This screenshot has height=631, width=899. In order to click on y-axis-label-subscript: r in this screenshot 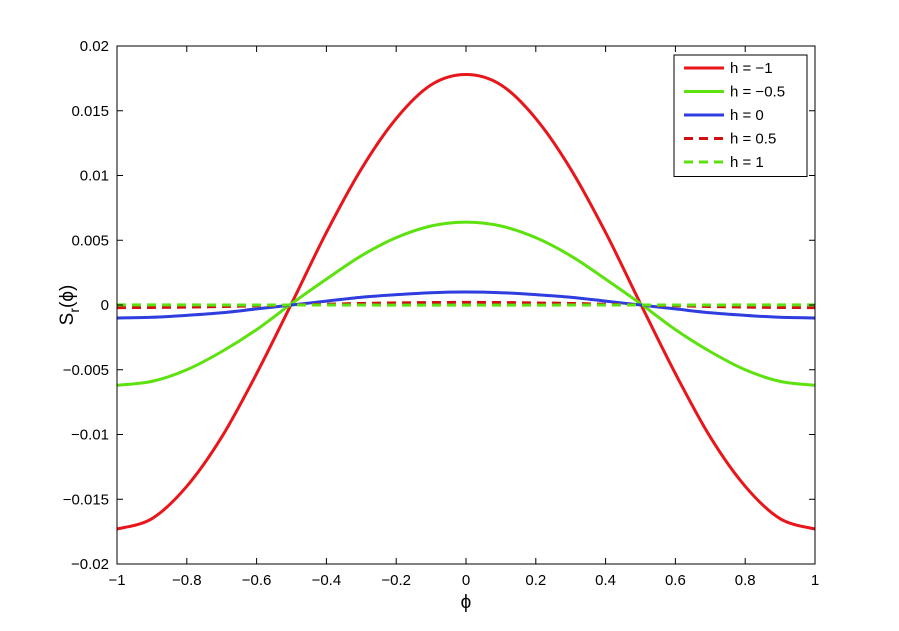, I will do `click(74, 310)`.